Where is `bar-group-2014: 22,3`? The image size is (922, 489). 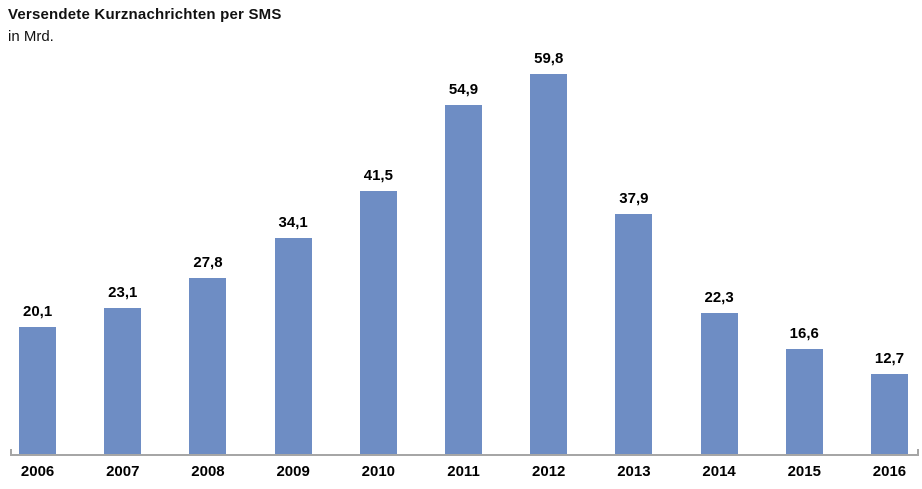 bar-group-2014: 22,3 is located at coordinates (719, 227).